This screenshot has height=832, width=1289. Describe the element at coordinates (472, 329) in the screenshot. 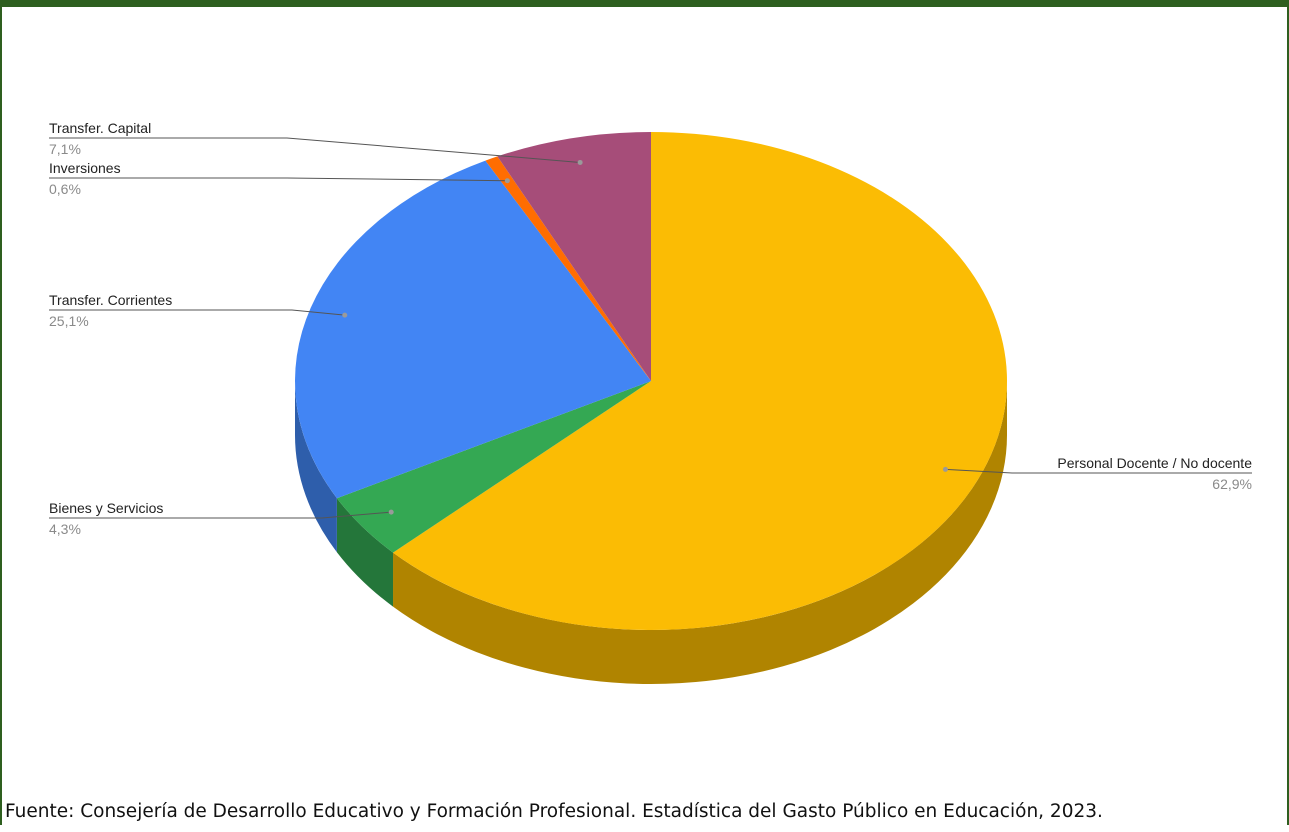

I see `pie-slice-transfer-corrientes` at that location.